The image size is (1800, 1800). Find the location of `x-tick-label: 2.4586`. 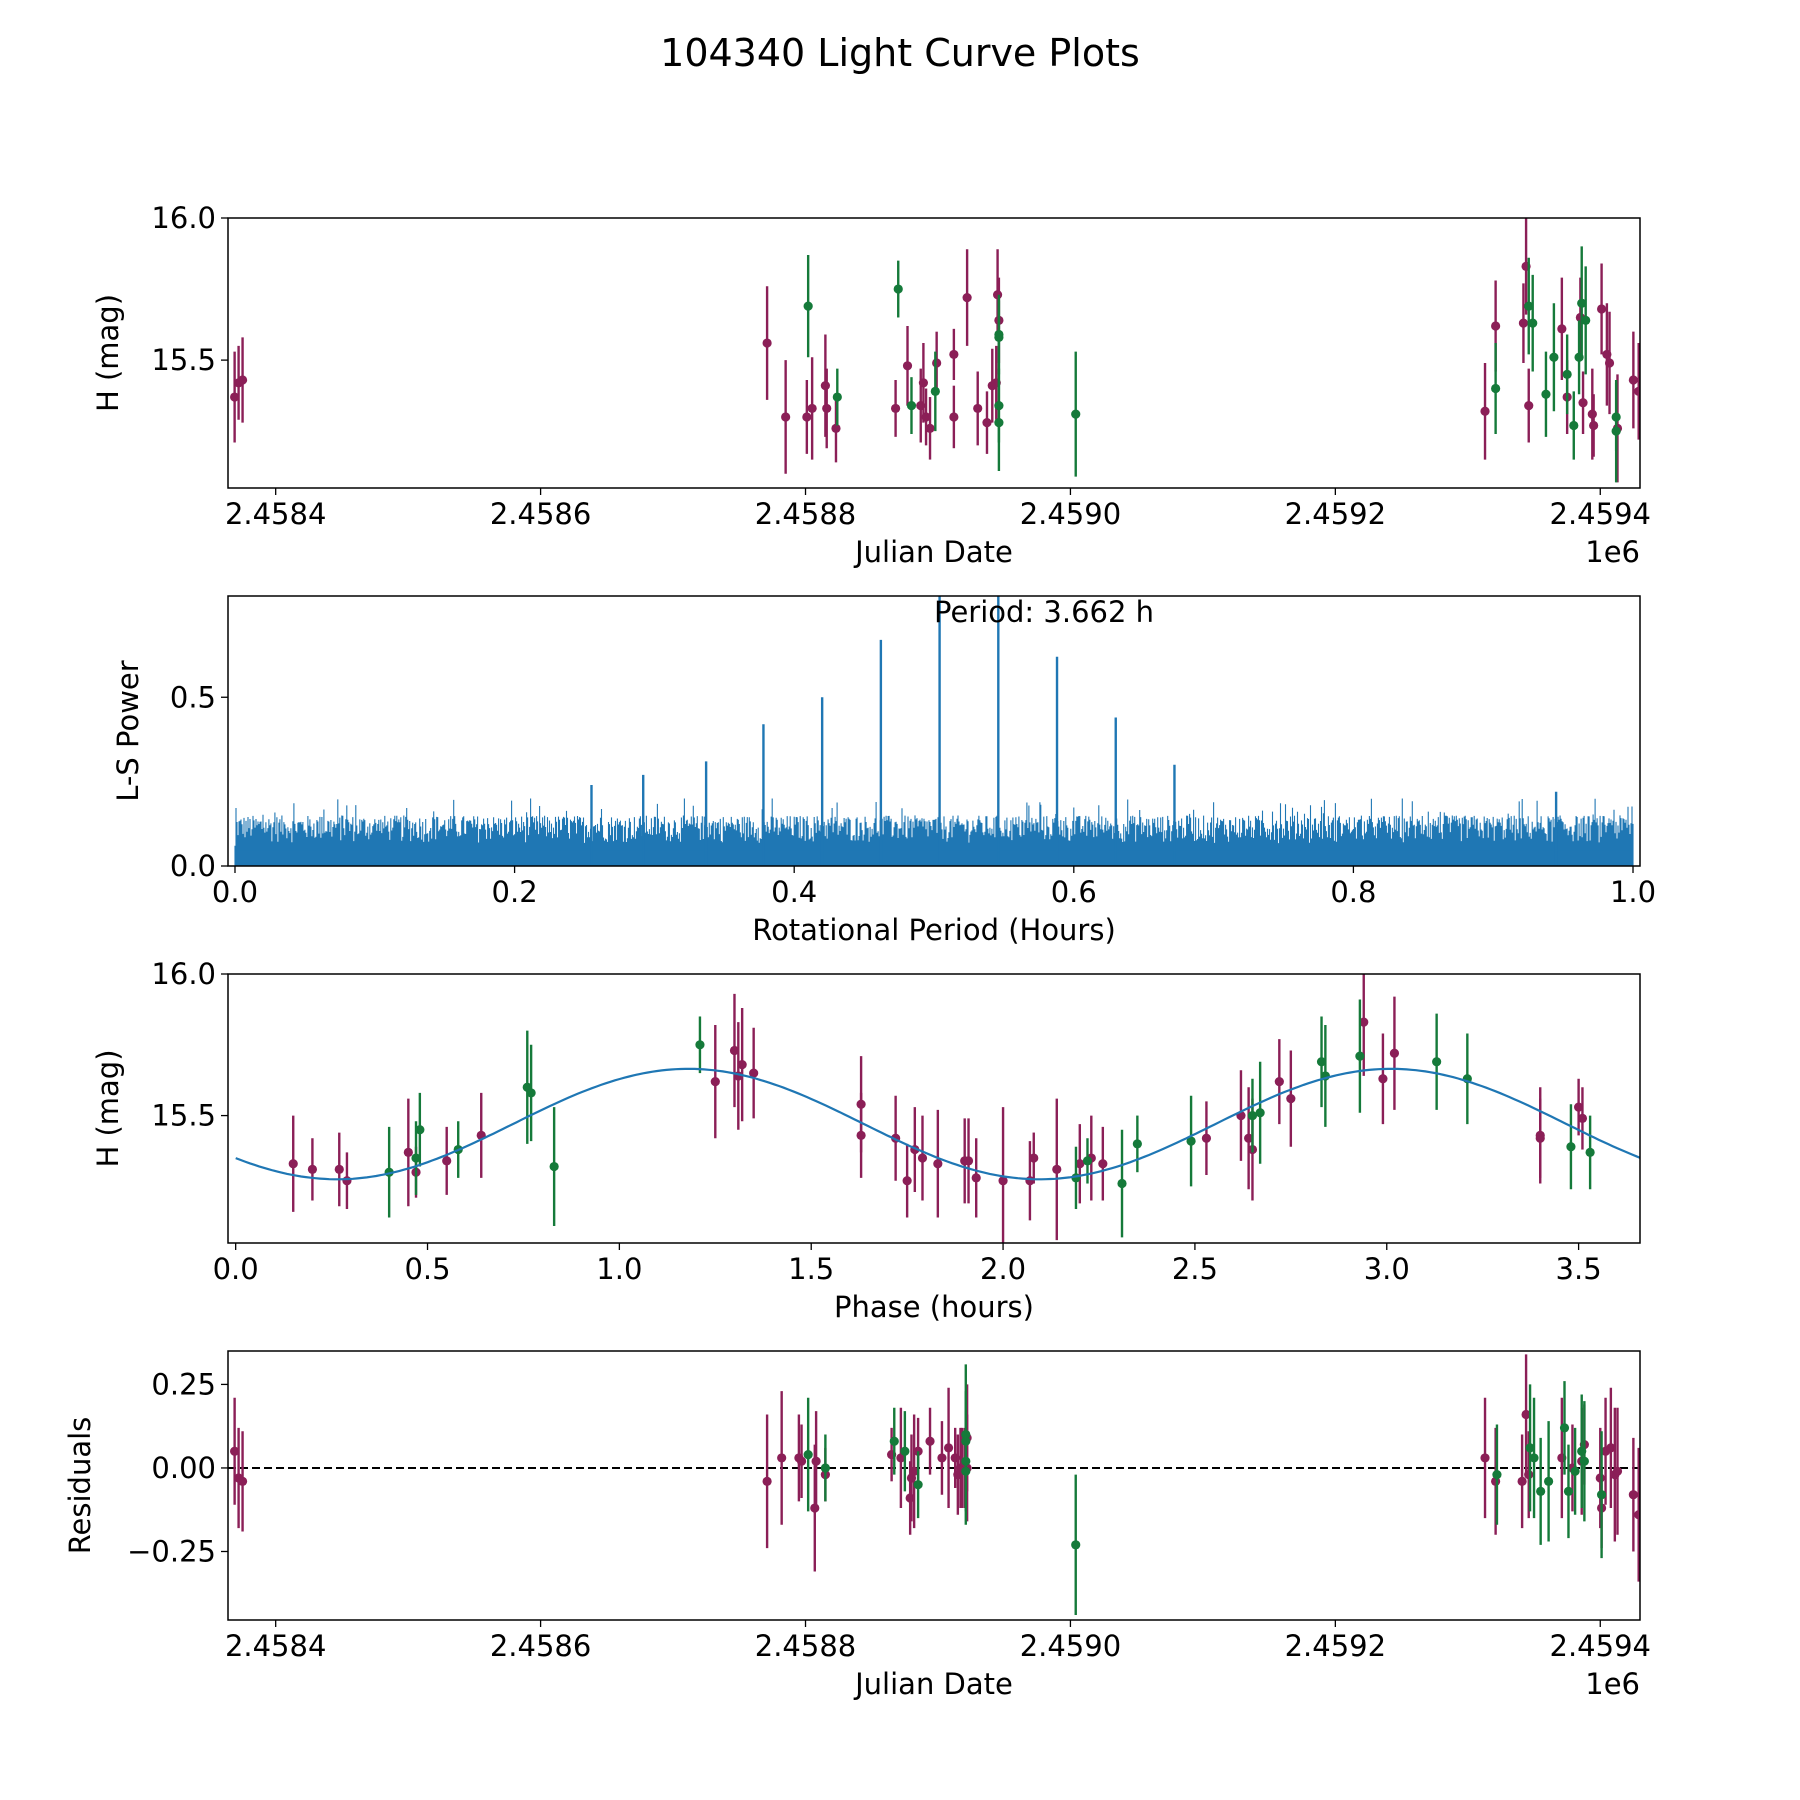

x-tick-label: 2.4586 is located at coordinates (540, 1646).